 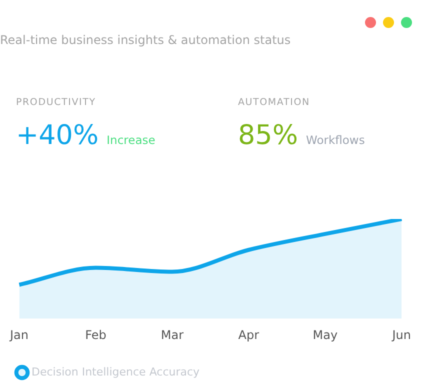 I want to click on x-tick-label: Apr, so click(x=249, y=335).